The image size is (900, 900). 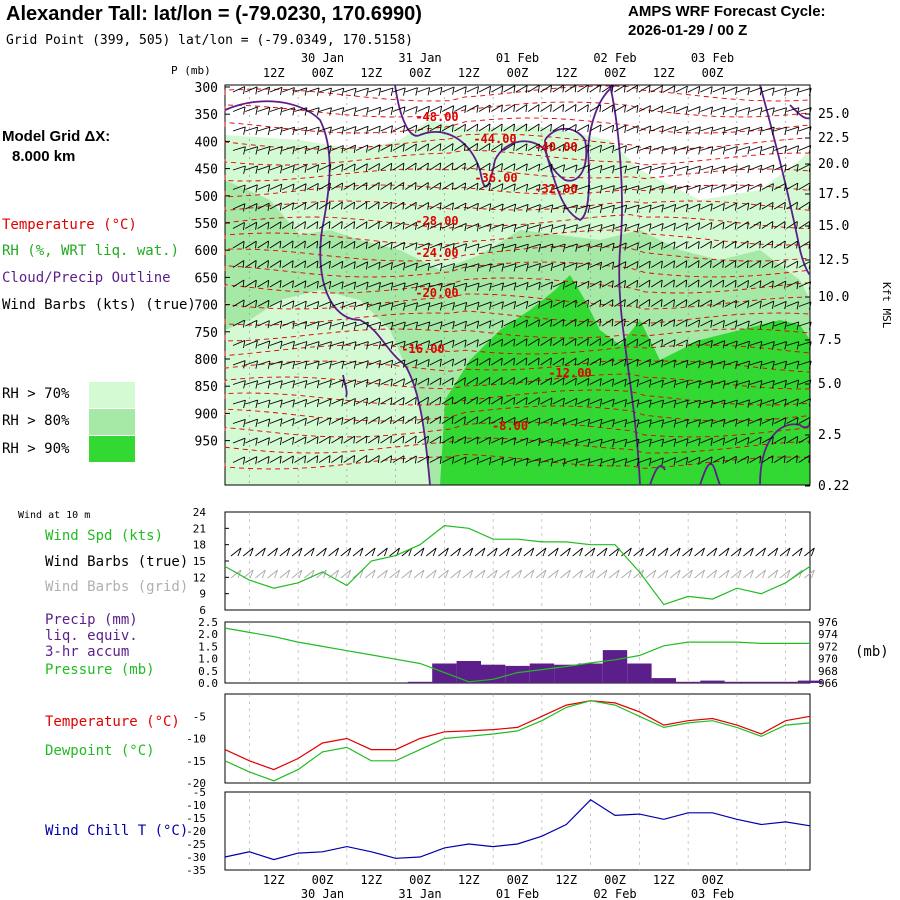 What do you see at coordinates (56, 136) in the screenshot?
I see `model-grid-label: Model Grid ΔX:` at bounding box center [56, 136].